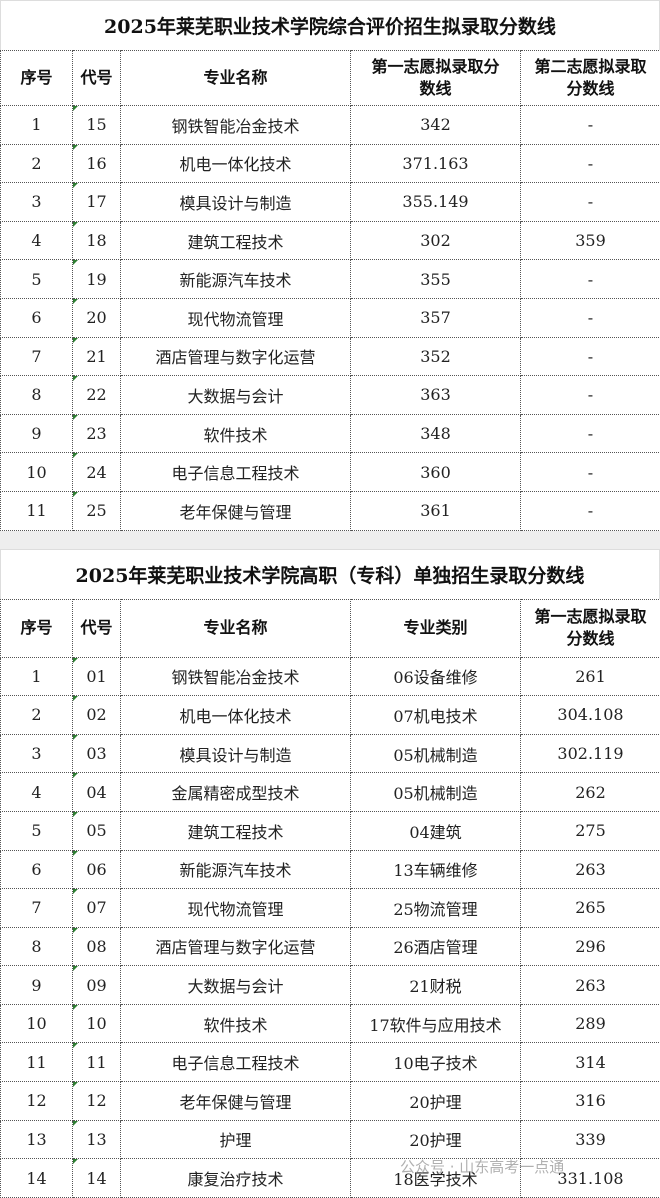 Image resolution: width=660 pixels, height=1198 pixels. What do you see at coordinates (436, 946) in the screenshot?
I see `cell-category: 26酒店管理` at bounding box center [436, 946].